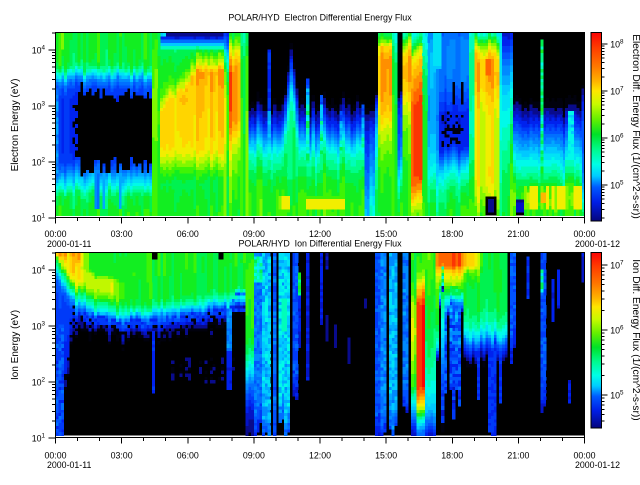 The image size is (640, 485). Describe the element at coordinates (15, 345) in the screenshot. I see `svg-text: Ion Energy (eV)` at that location.